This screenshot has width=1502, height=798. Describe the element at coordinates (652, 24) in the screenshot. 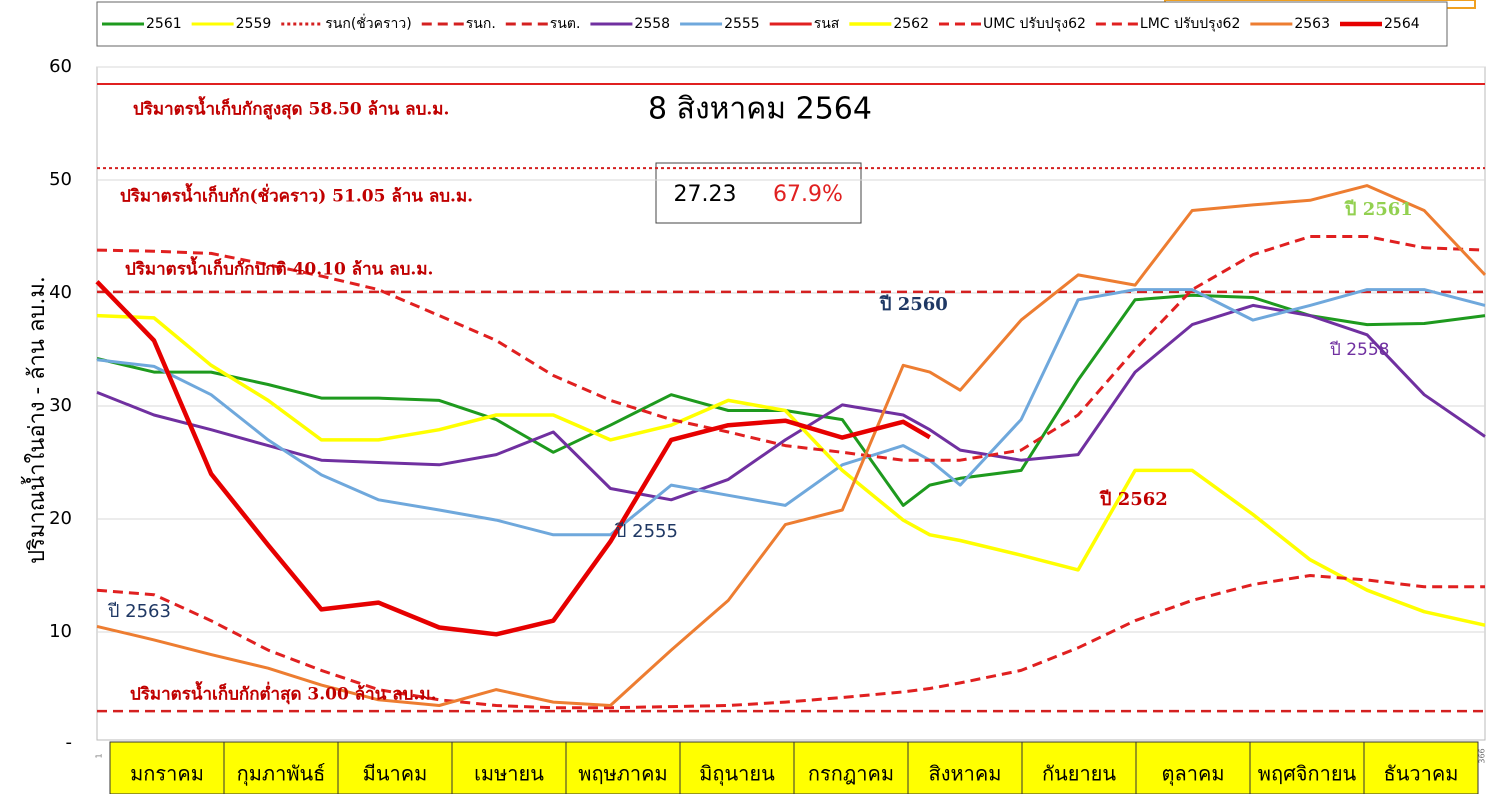

I see `legend-label: 2558` at that location.